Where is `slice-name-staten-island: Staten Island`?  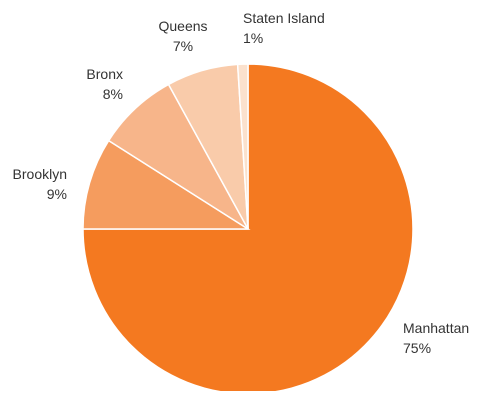 slice-name-staten-island: Staten Island is located at coordinates (284, 18).